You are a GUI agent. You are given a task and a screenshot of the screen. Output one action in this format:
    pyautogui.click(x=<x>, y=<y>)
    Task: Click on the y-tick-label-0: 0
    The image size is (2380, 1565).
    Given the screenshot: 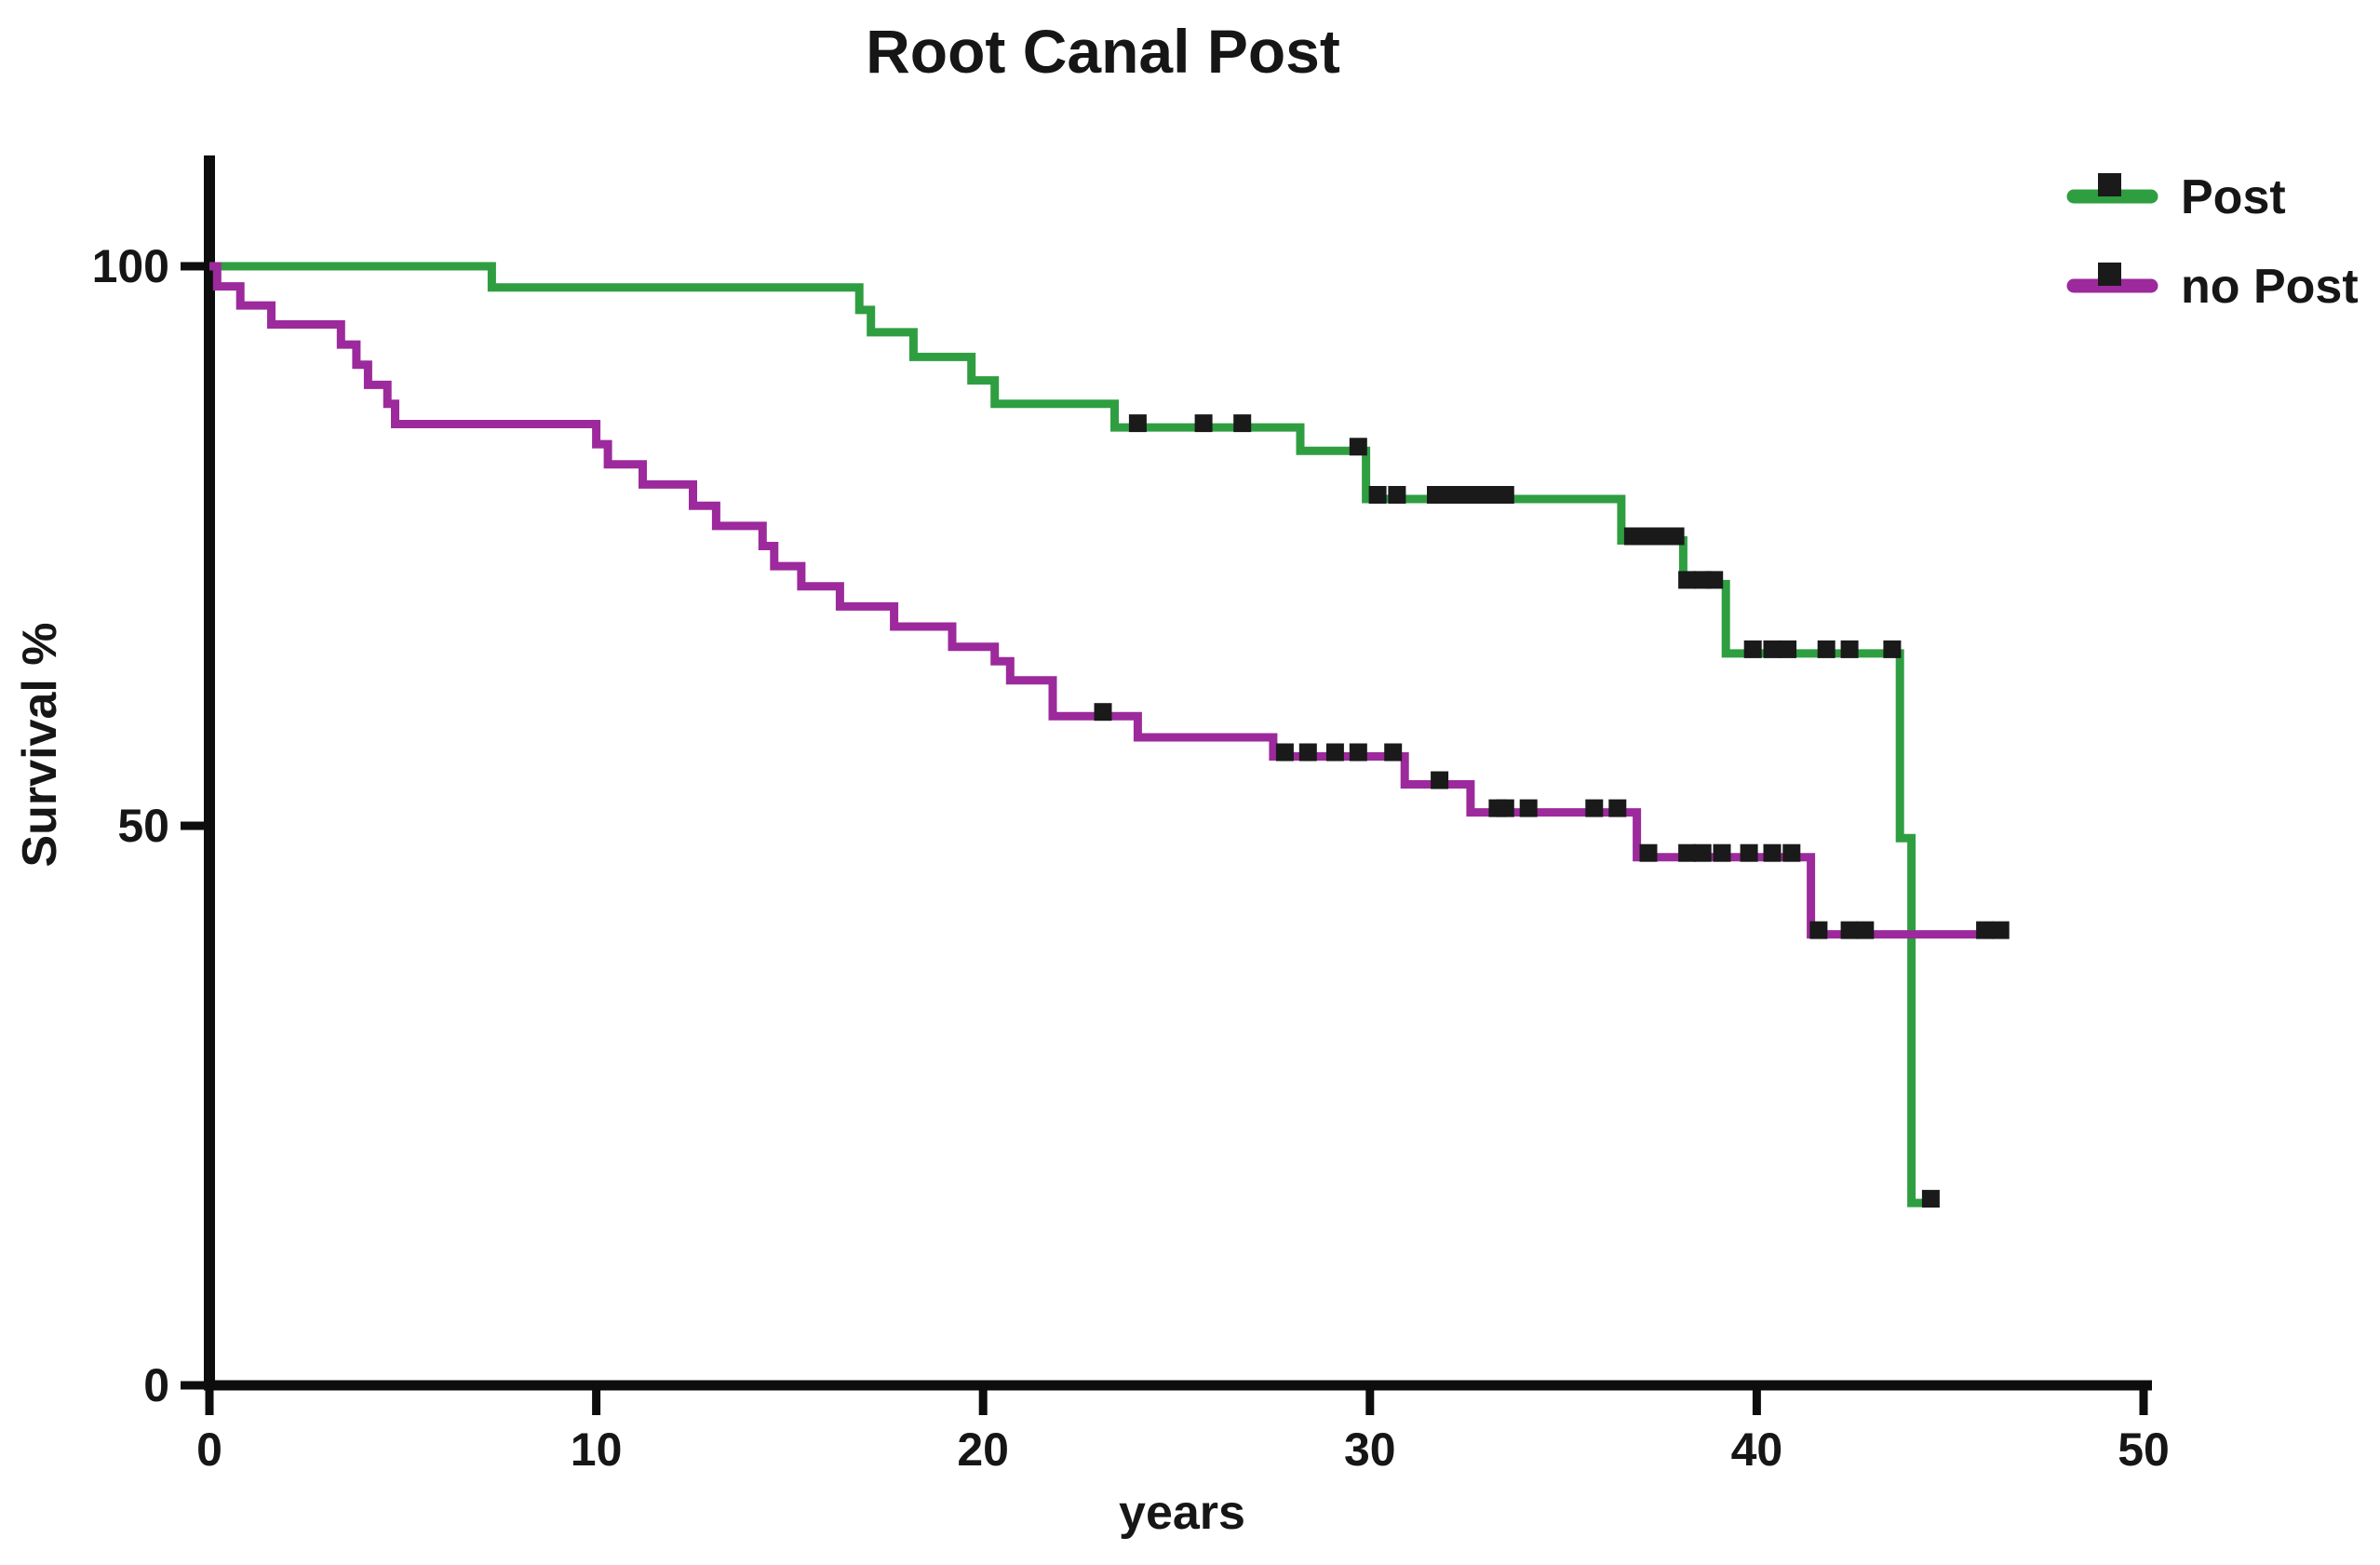 What is the action you would take?
    pyautogui.click(x=156, y=1385)
    